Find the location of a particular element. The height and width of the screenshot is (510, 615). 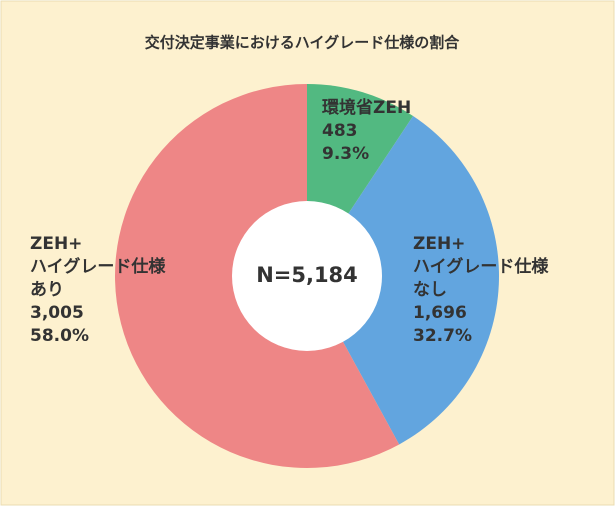

percent-label: 9.3% is located at coordinates (345, 154).